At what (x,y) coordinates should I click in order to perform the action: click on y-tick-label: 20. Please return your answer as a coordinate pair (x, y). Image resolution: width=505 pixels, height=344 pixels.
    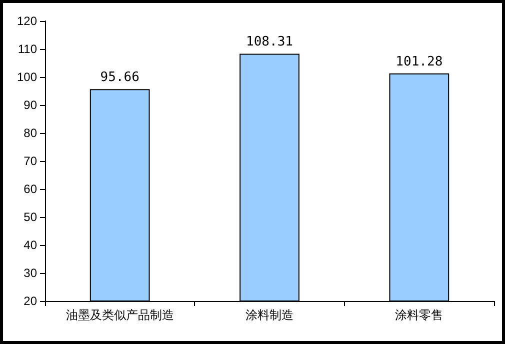
    Looking at the image, I should click on (31, 301).